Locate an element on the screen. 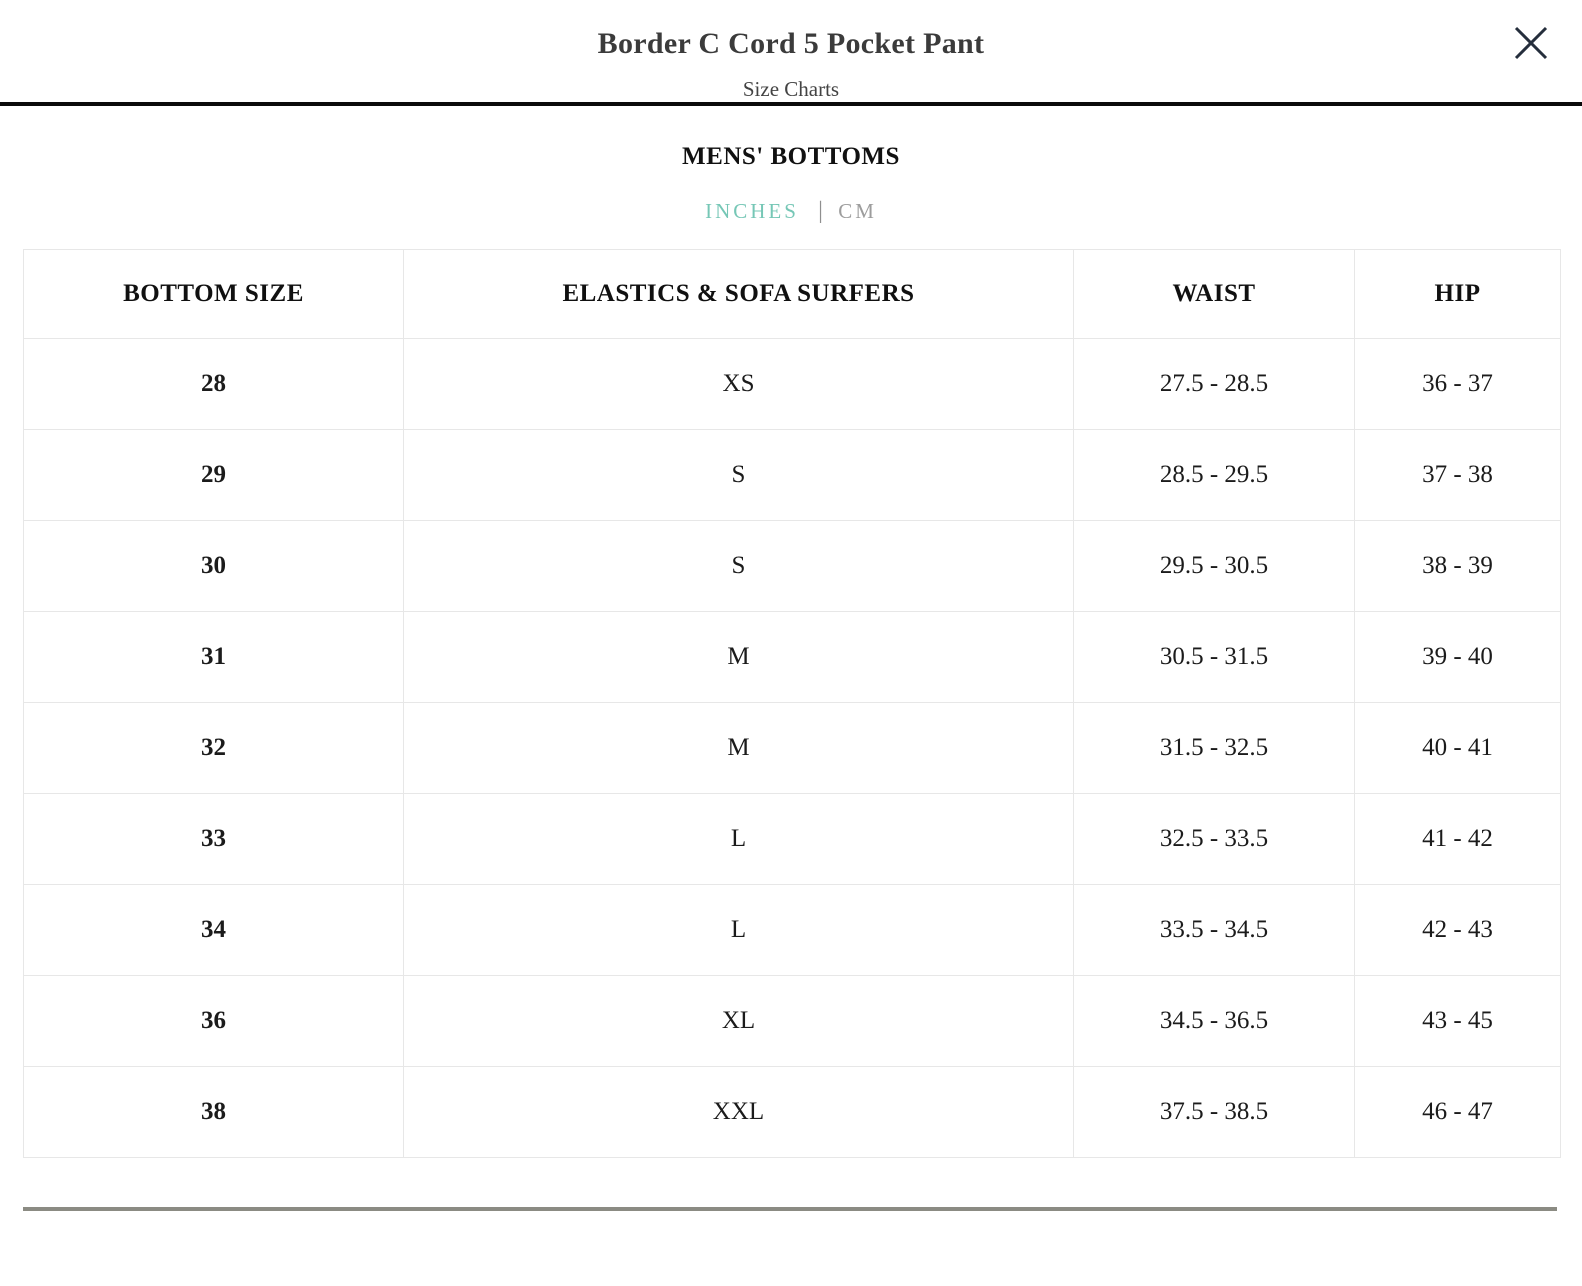 This screenshot has height=1286, width=1582. cell-bottom-size: 36 is located at coordinates (213, 1021).